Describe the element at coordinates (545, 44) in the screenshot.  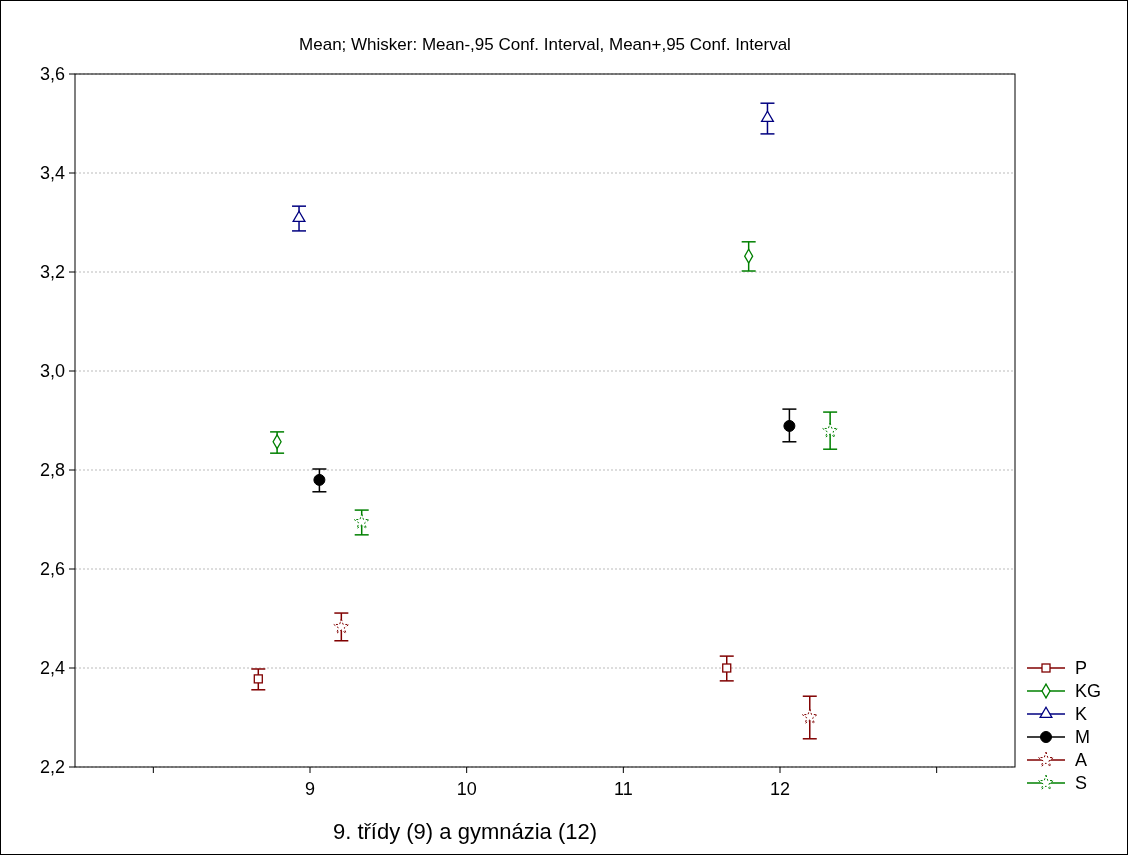
I see `chart-title: Mean; Whisker: Mean-,95 Conf. Interval, Mean+,95 Conf. Interval` at that location.